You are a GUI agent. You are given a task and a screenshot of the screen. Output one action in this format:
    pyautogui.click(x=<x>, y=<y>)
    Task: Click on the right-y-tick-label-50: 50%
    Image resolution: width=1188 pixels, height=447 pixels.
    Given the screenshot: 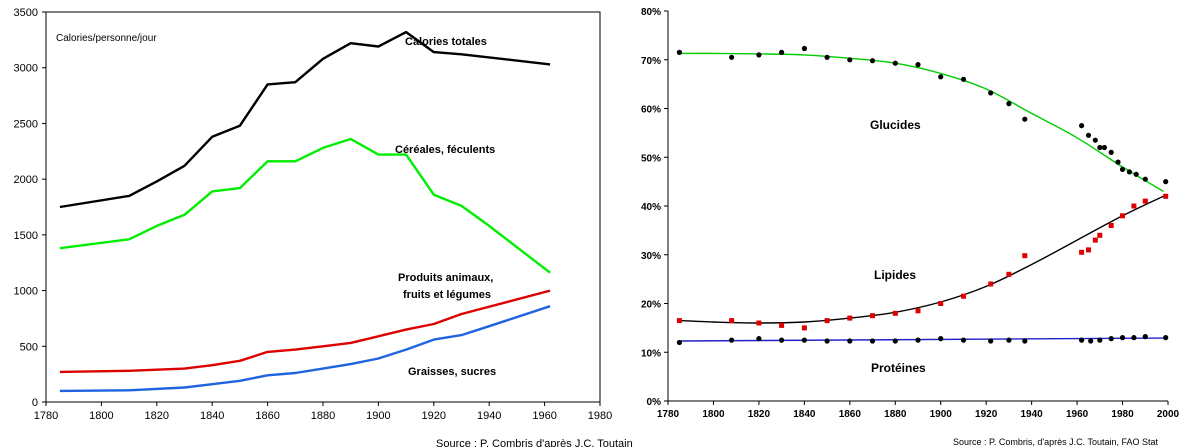 What is the action you would take?
    pyautogui.click(x=651, y=158)
    